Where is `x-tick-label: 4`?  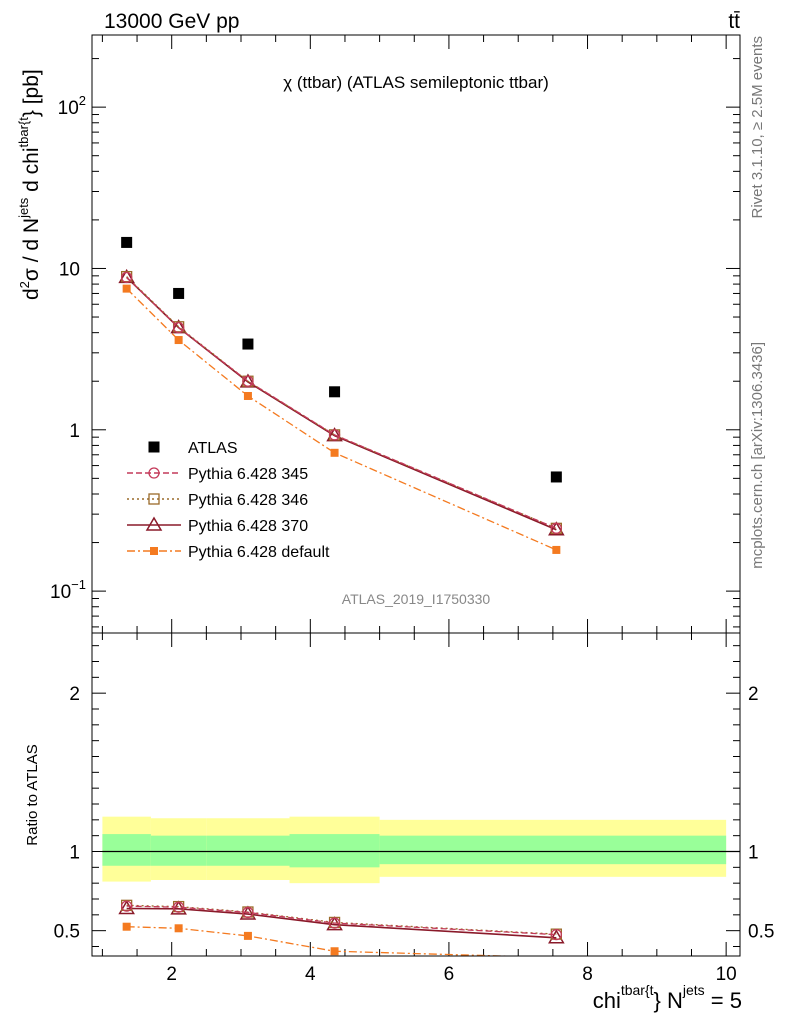
x-tick-label: 4 is located at coordinates (310, 974).